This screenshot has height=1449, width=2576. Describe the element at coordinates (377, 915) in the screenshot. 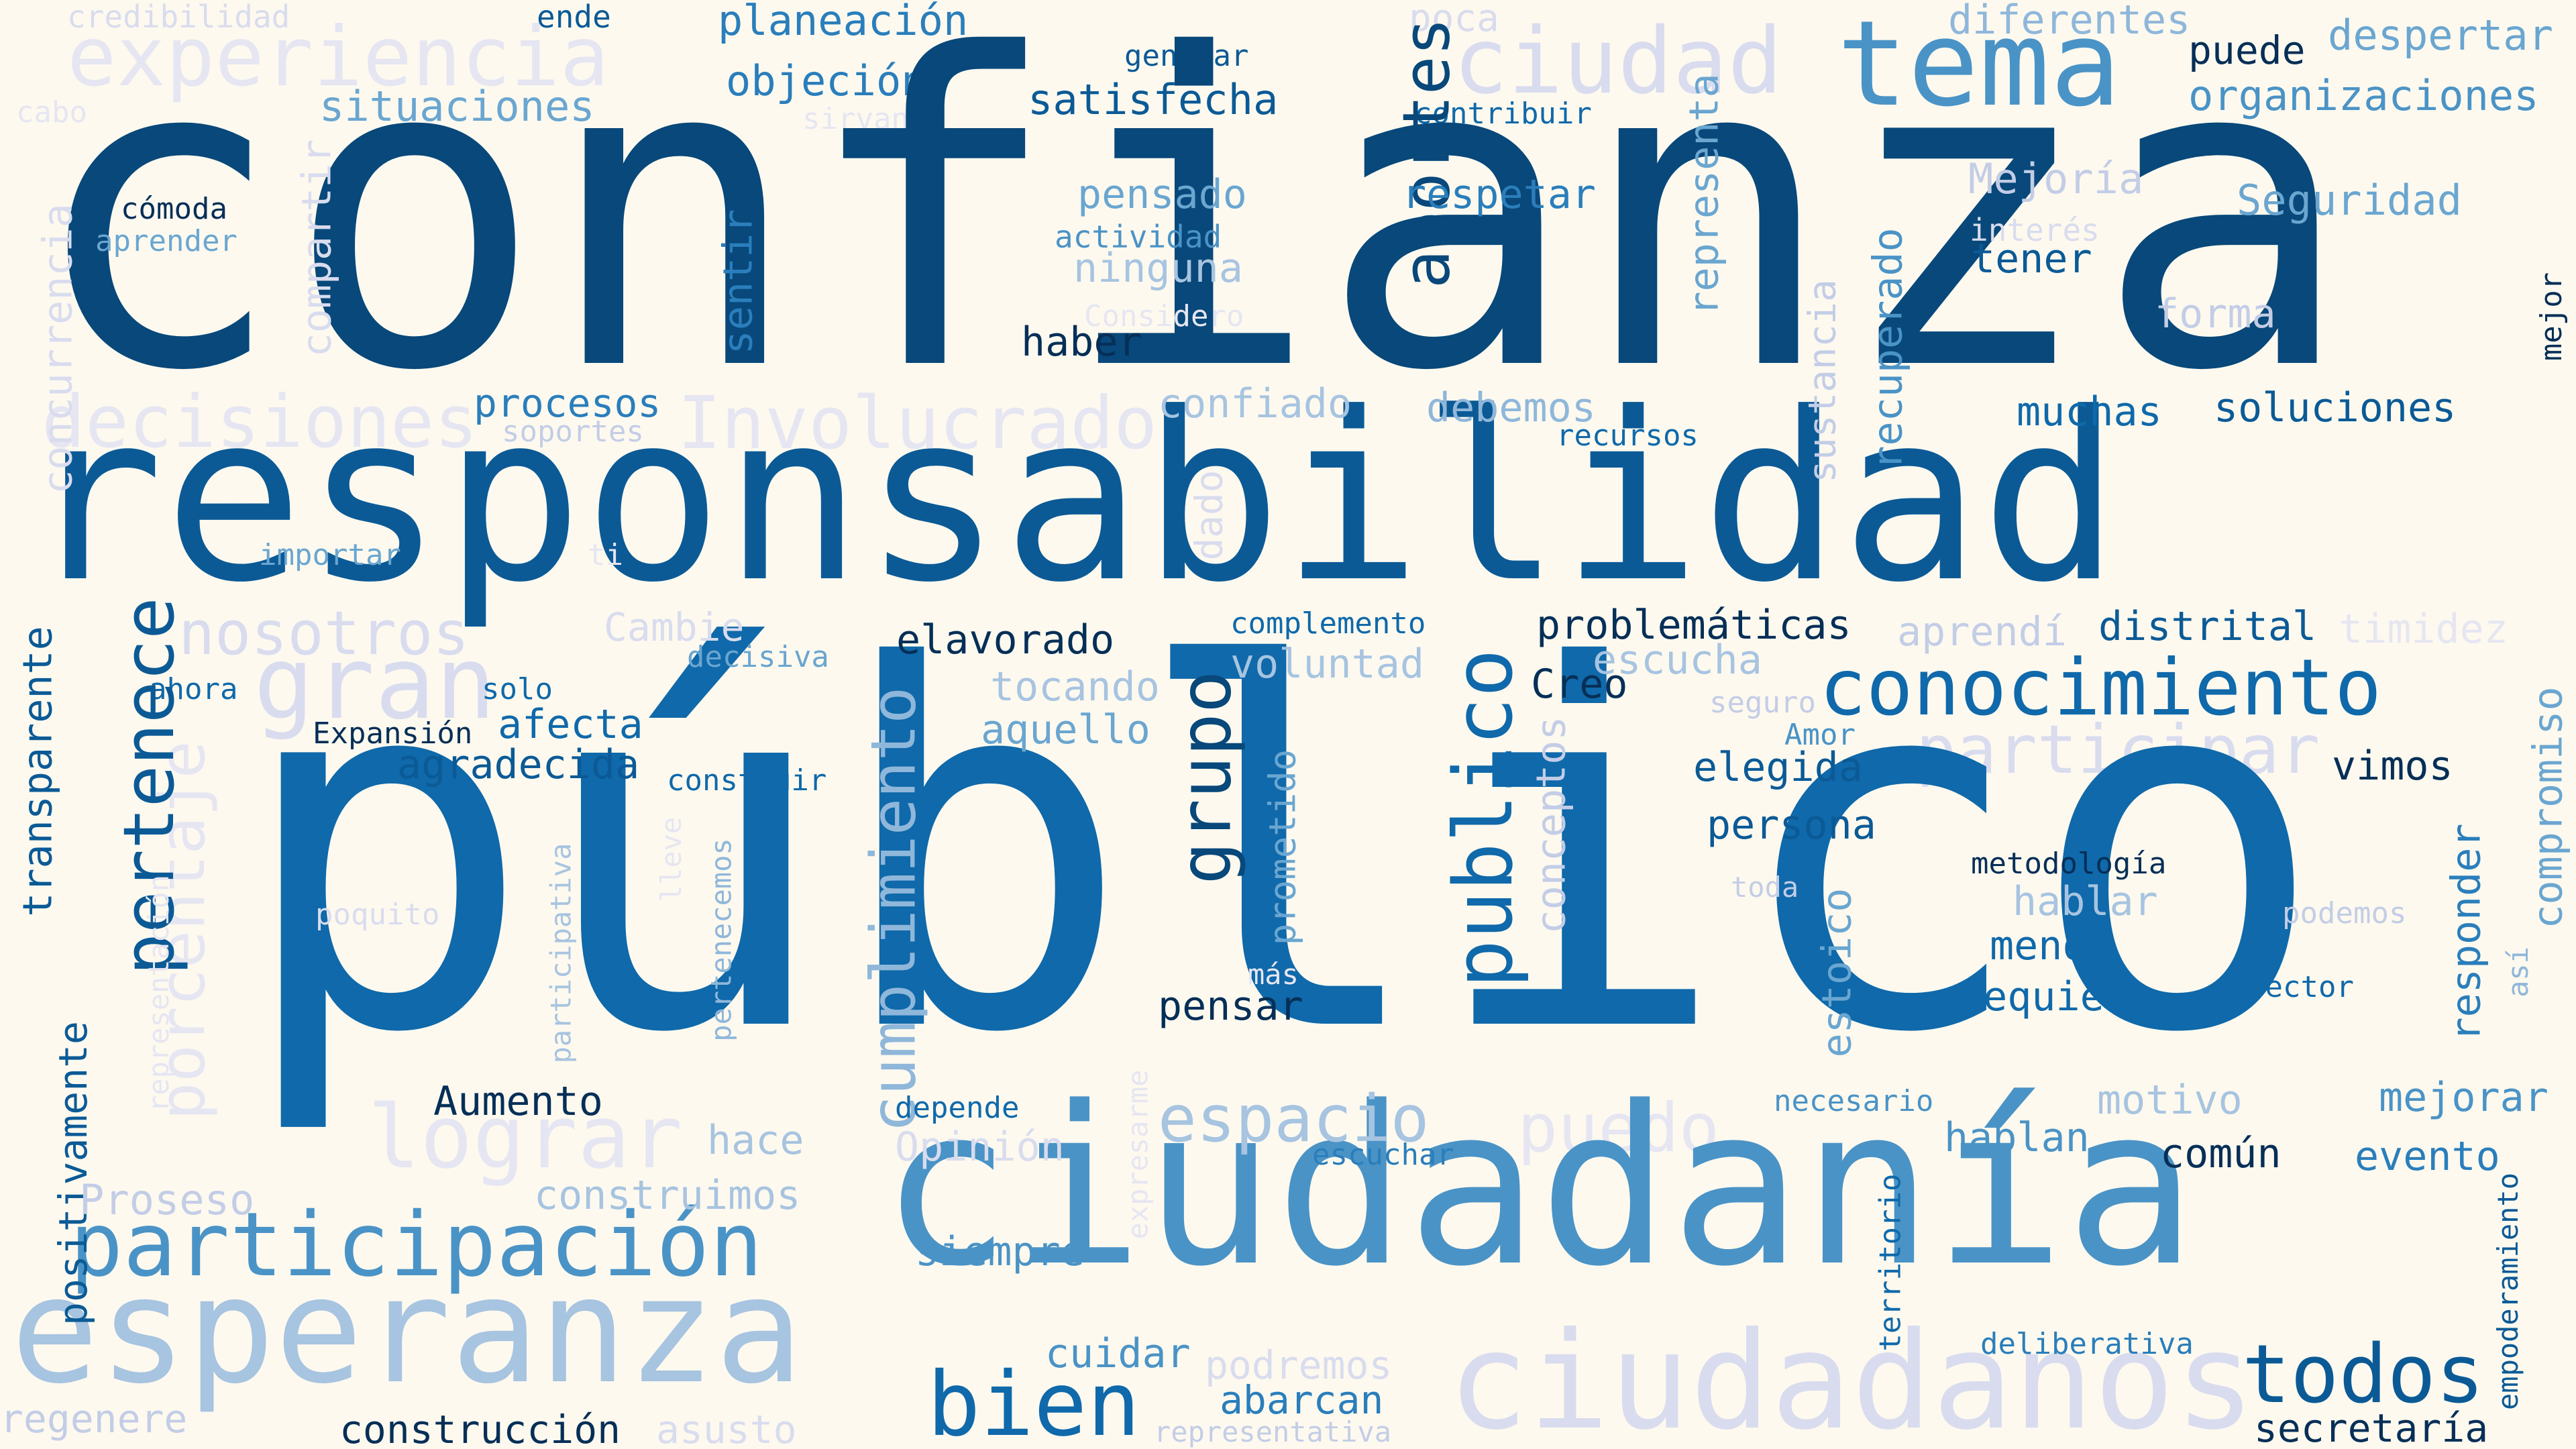

I see `word-poquito: poquito` at that location.